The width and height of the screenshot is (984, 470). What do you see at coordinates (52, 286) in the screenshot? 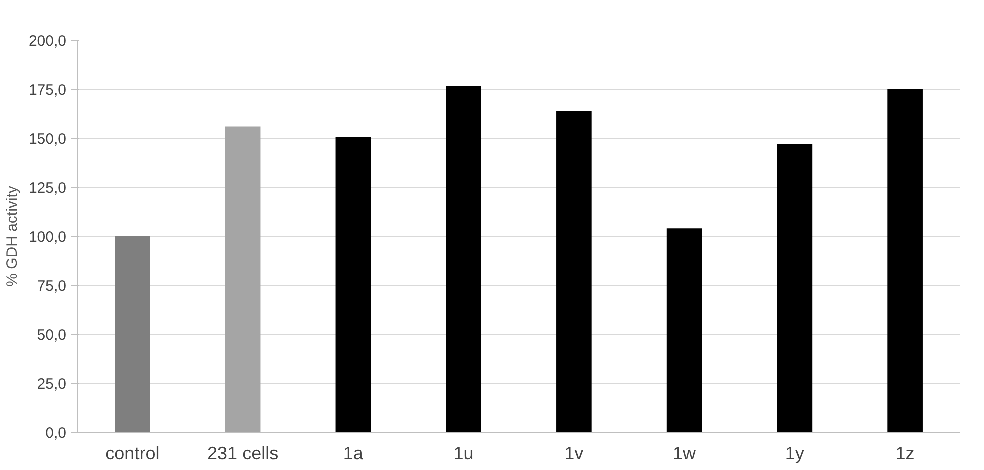
I see `y-tick-label: 75,0` at bounding box center [52, 286].